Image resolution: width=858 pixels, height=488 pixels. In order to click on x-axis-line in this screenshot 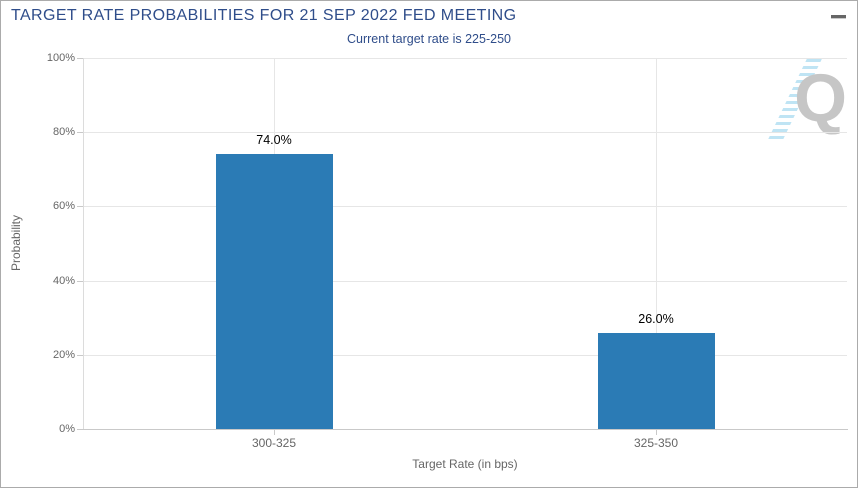, I will do `click(465, 429)`.